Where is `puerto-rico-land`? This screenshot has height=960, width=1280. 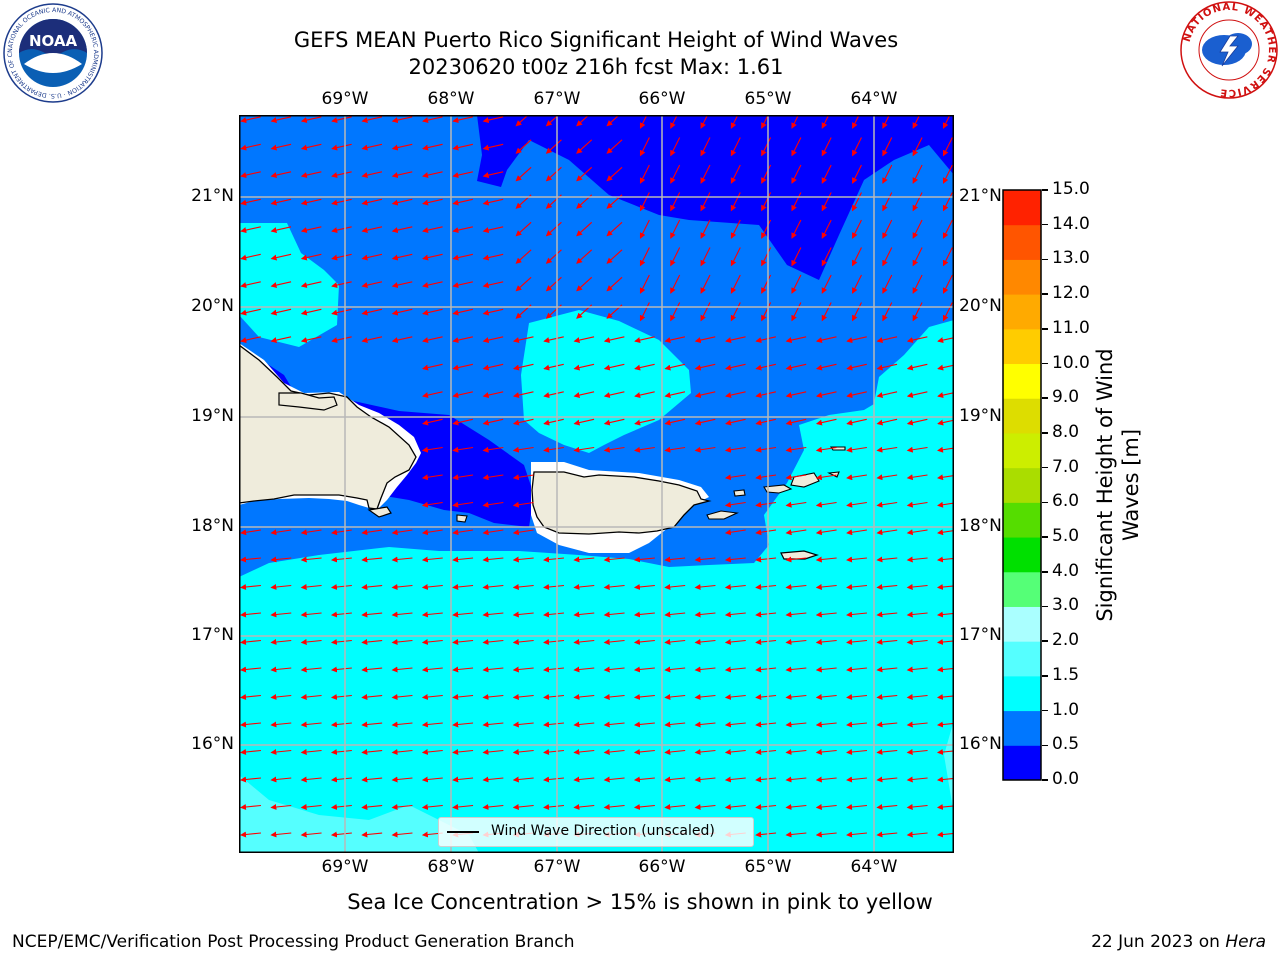 puerto-rico-land is located at coordinates (621, 503).